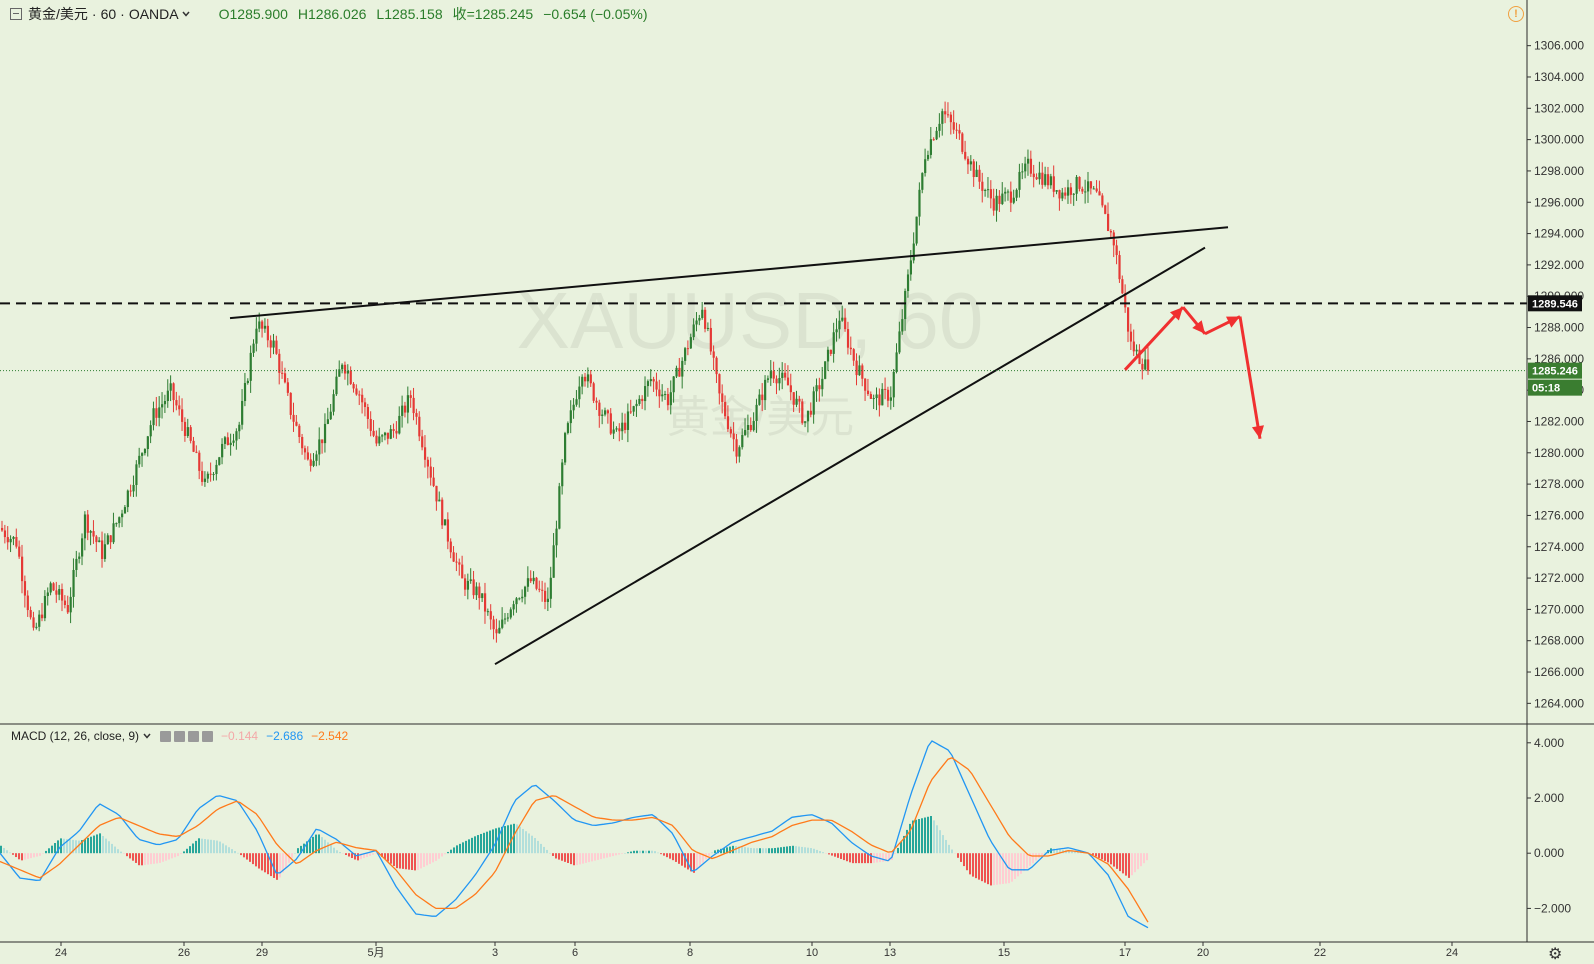 This screenshot has width=1594, height=964. What do you see at coordinates (1320, 953) in the screenshot?
I see `time-tick-label: 22` at bounding box center [1320, 953].